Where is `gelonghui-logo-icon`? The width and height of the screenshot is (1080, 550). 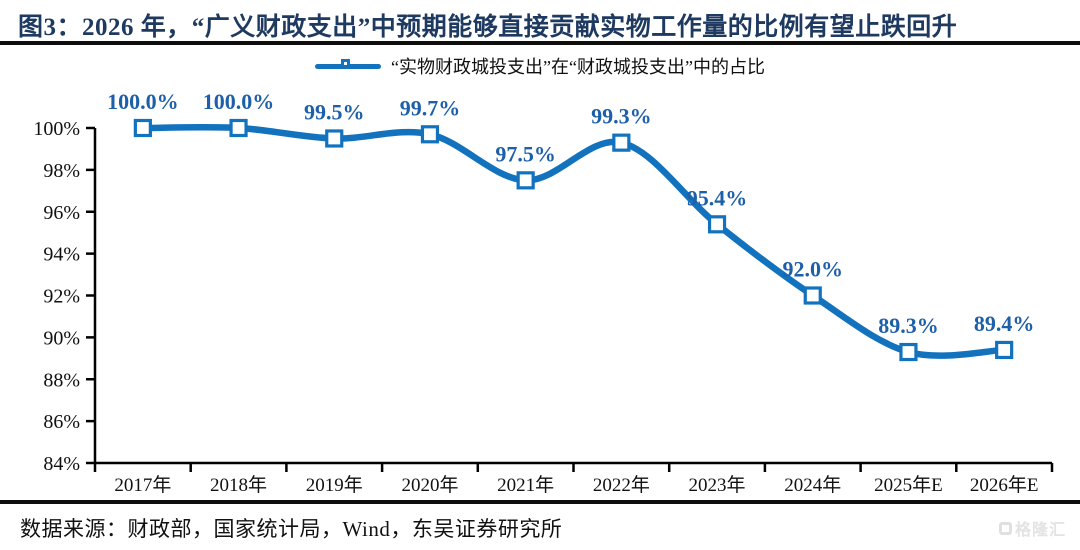 gelonghui-logo-icon is located at coordinates (1005, 528).